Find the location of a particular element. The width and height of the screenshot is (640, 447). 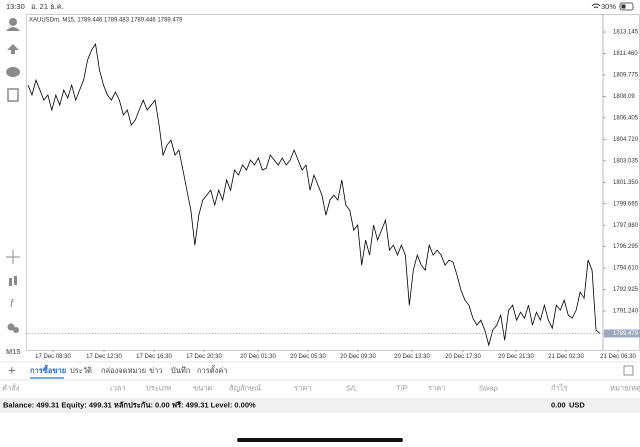

crosshair-icon is located at coordinates (13, 257).